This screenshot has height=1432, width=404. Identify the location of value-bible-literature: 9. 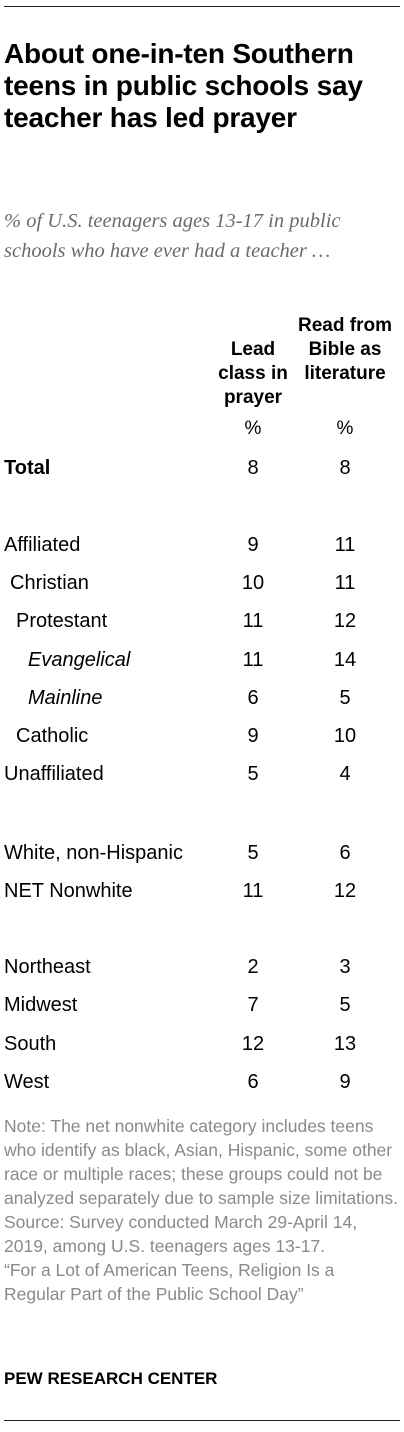
(345, 1082).